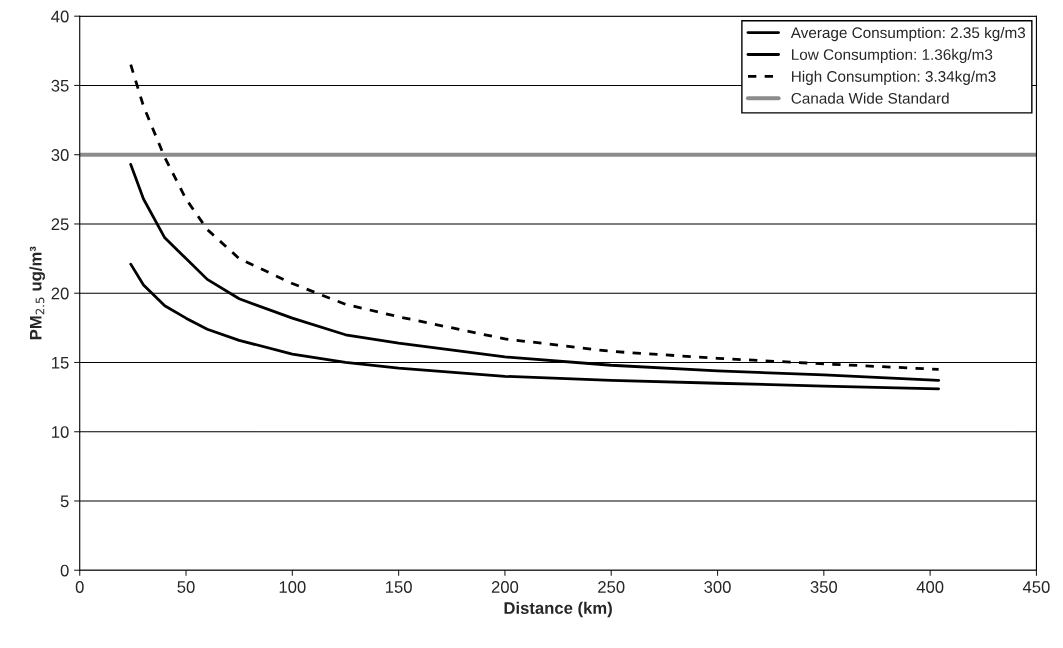 This screenshot has width=1063, height=648. What do you see at coordinates (60, 16) in the screenshot?
I see `y-tick-label: 40` at bounding box center [60, 16].